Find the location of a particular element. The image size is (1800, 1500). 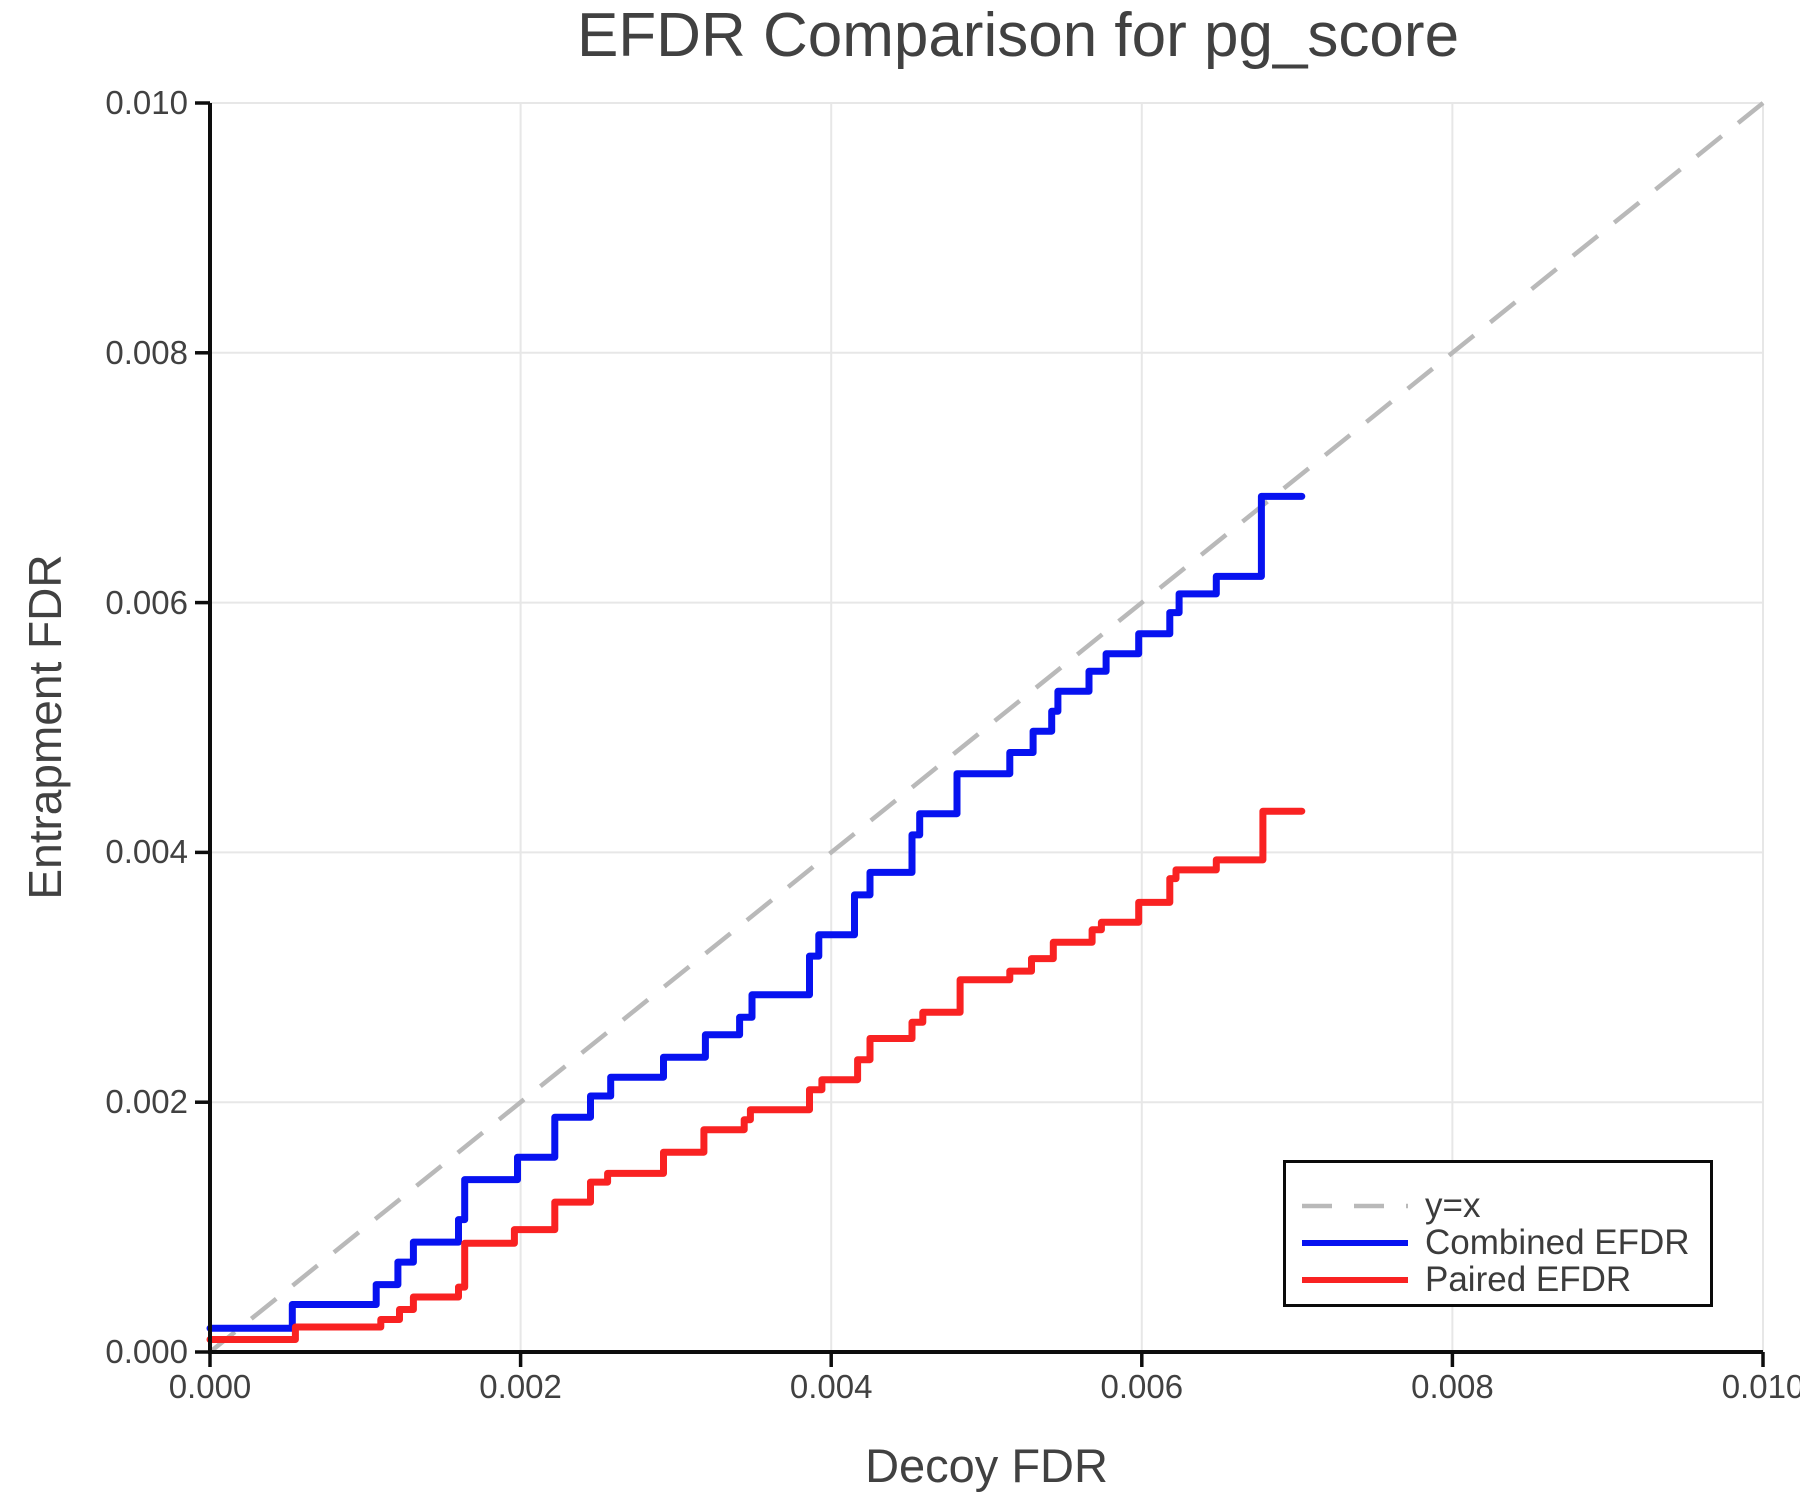

x-tick-label: 0.008 is located at coordinates (1452, 1386).